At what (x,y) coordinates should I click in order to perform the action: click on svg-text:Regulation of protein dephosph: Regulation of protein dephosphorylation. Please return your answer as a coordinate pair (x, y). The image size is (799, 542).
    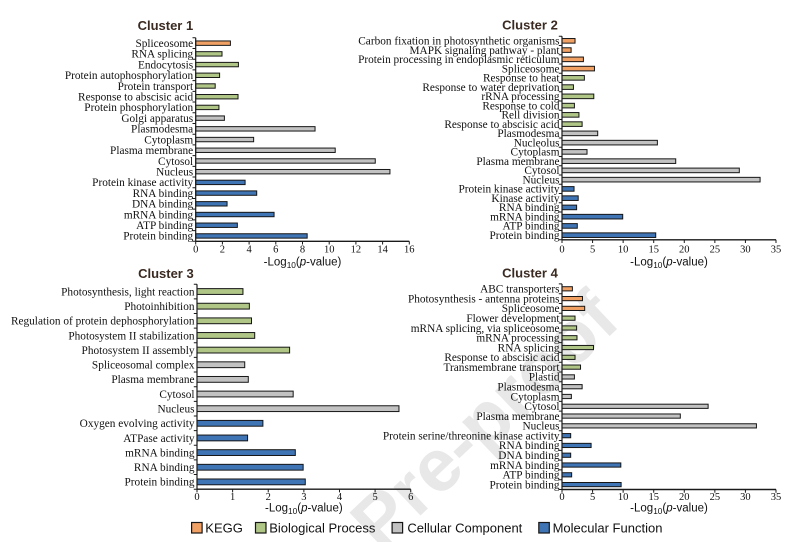
    Looking at the image, I should click on (103, 322).